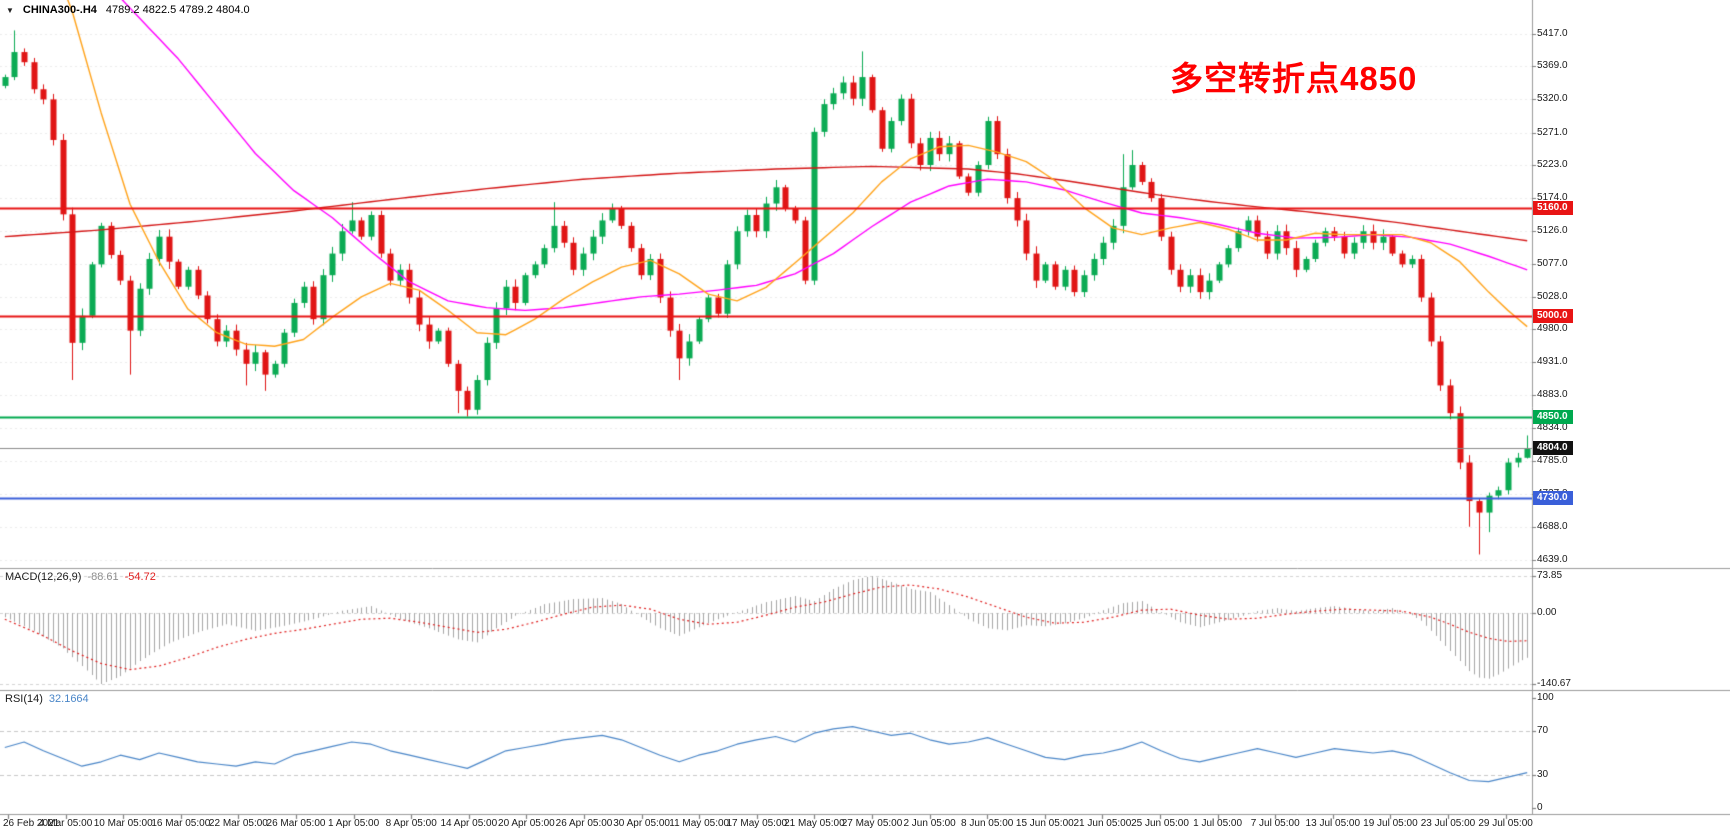  I want to click on date-axis-label: 19 Jul 05:00, so click(1390, 823).